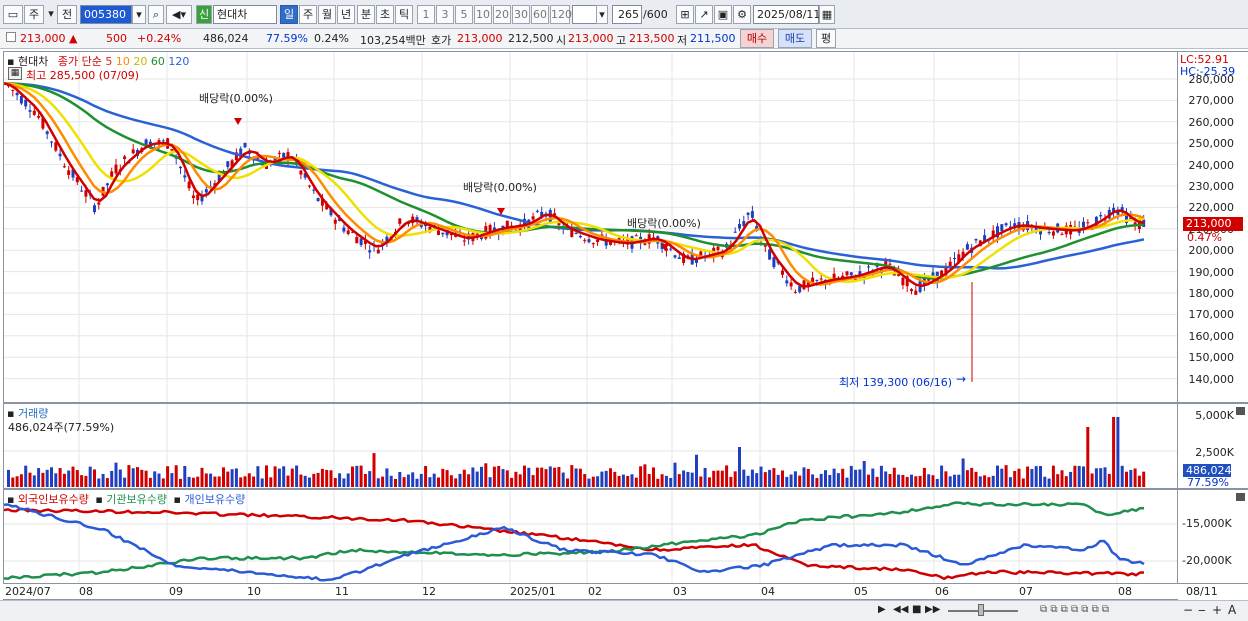 The height and width of the screenshot is (621, 1248). I want to click on minute-1-button: 1, so click(426, 14).